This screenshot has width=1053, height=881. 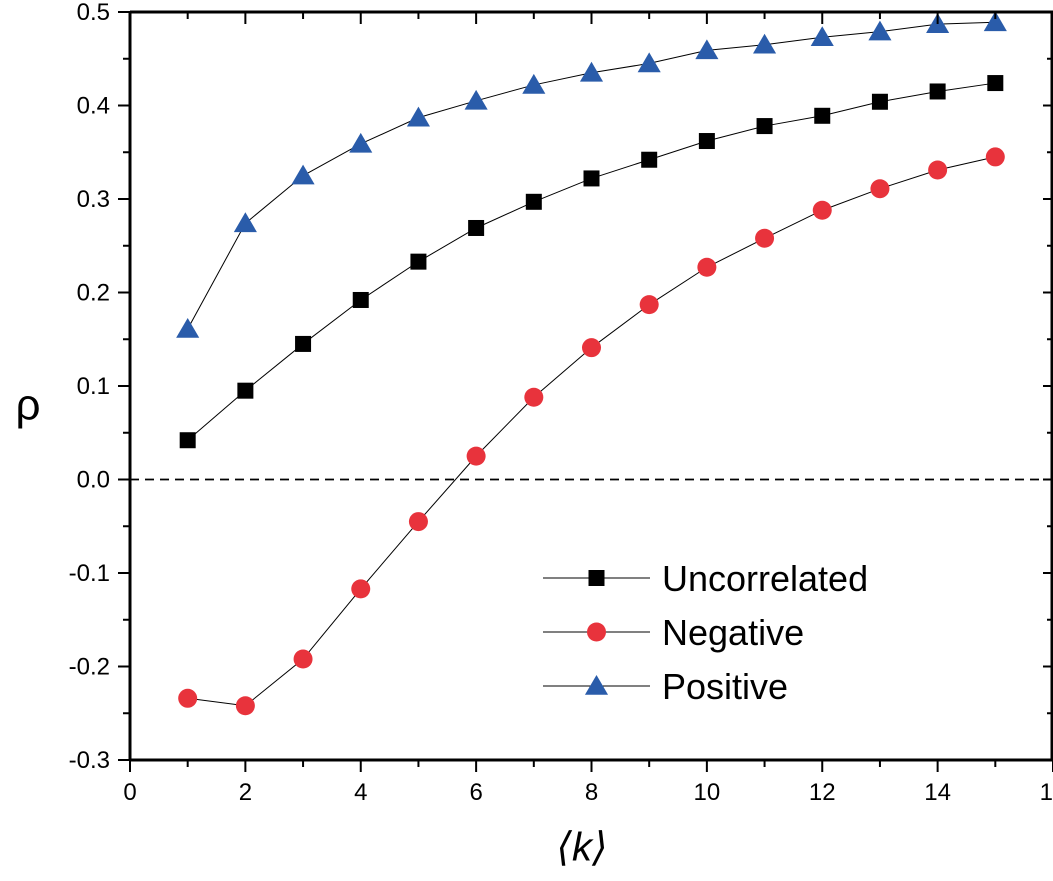 I want to click on legend-marker-uncorrelated, so click(x=596, y=578).